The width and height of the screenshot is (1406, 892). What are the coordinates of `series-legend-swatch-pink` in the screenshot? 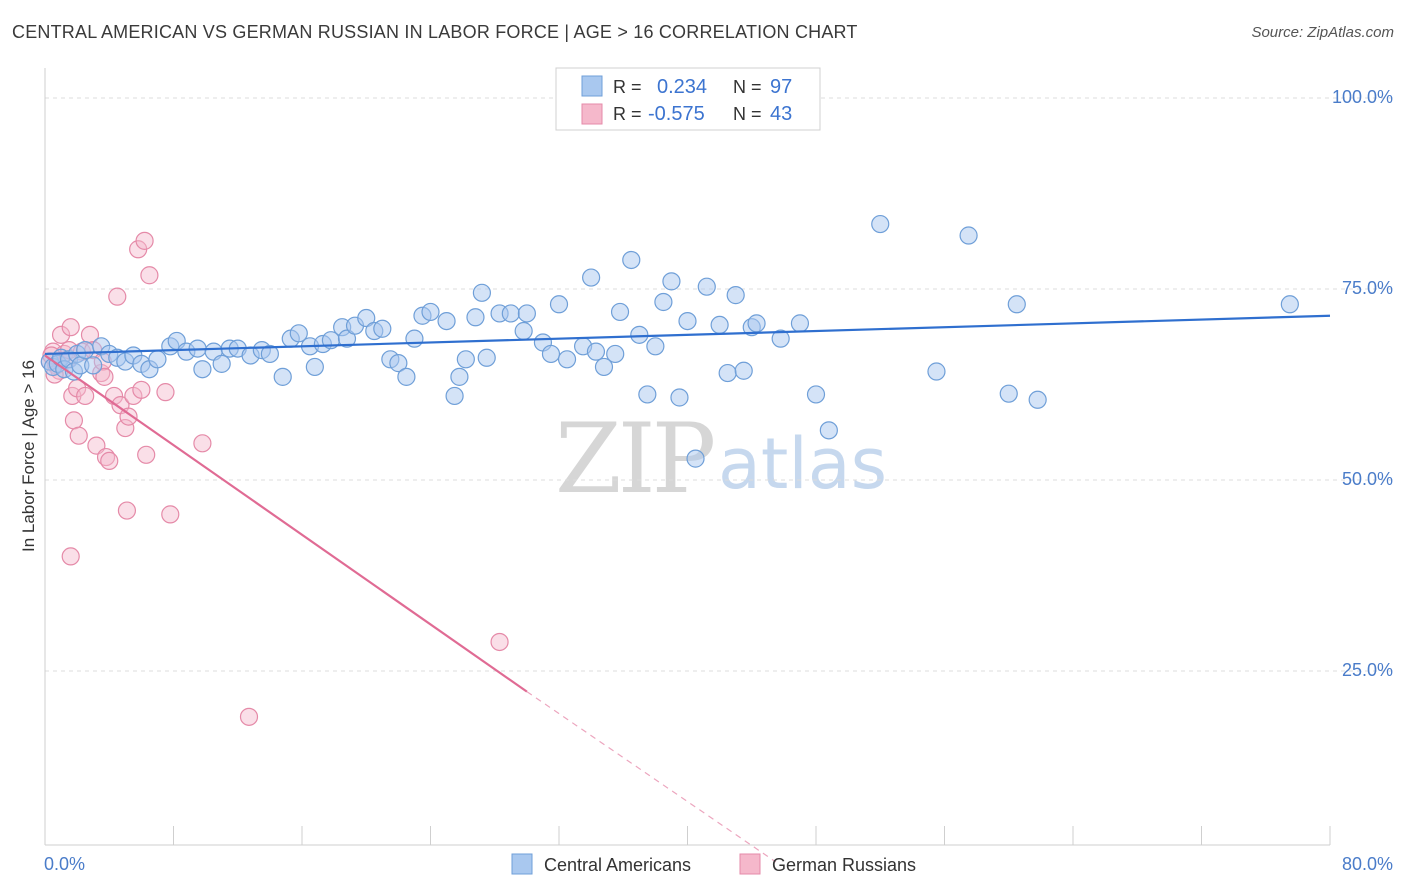 It's located at (750, 864).